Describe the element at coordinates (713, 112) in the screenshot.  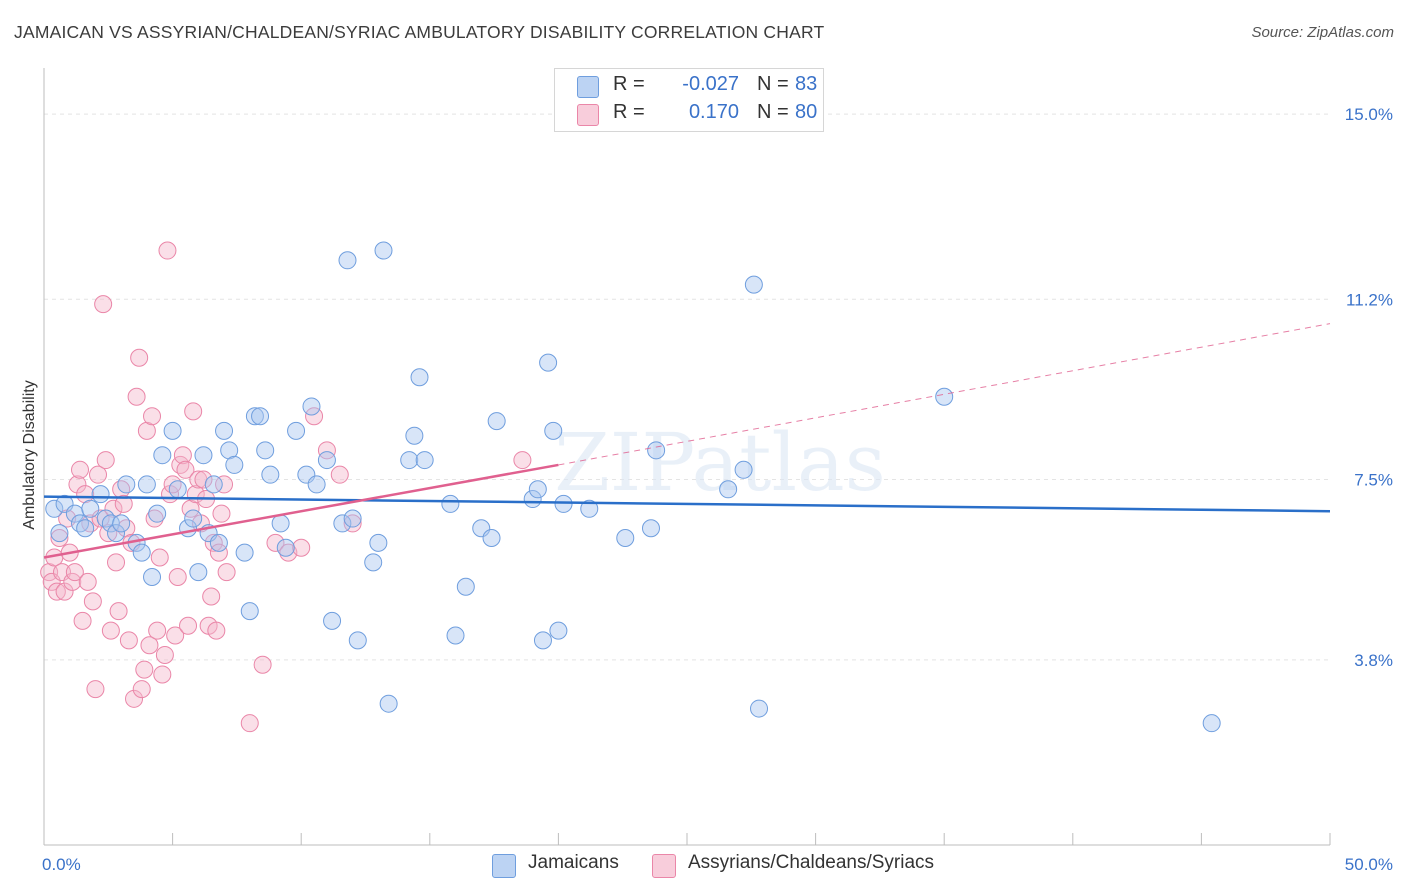
I see `legend-r-value: 0.170` at that location.